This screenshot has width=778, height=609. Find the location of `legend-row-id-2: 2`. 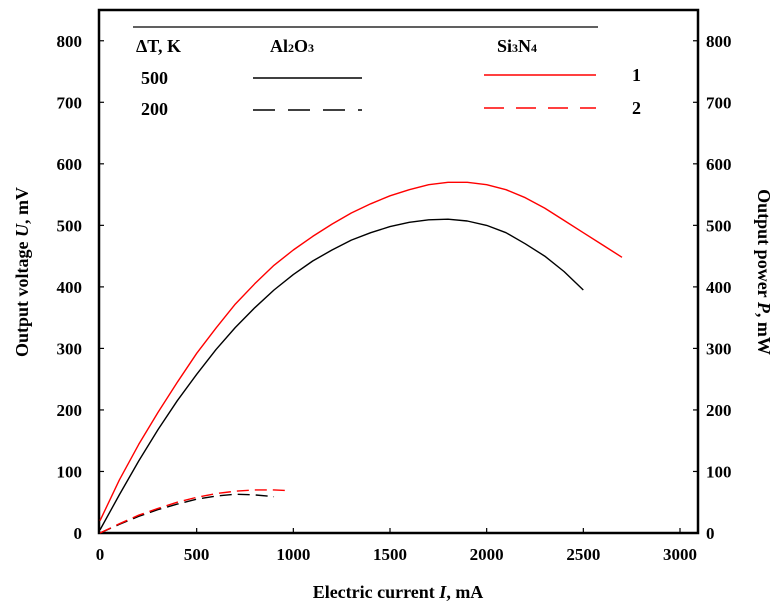

legend-row-id-2: 2 is located at coordinates (636, 108).